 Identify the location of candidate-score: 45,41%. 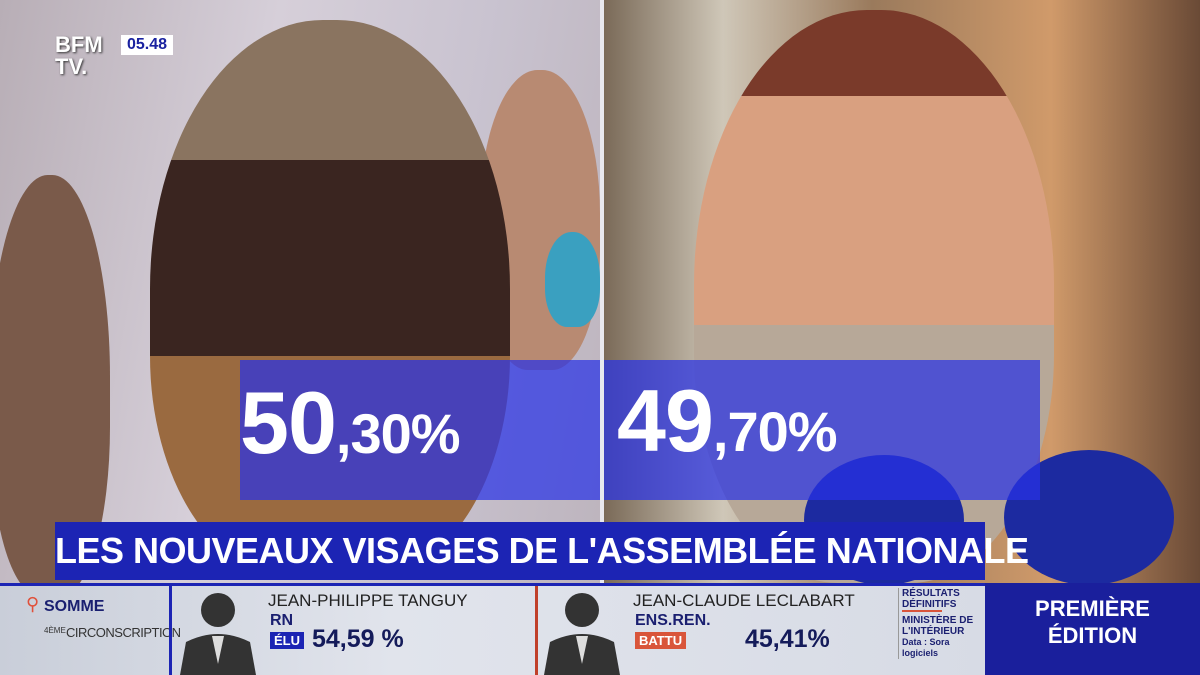
(787, 639).